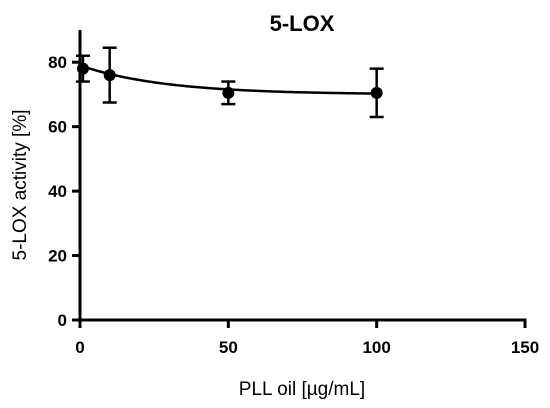 Image resolution: width=550 pixels, height=408 pixels. I want to click on x-tick-label: 100, so click(376, 347).